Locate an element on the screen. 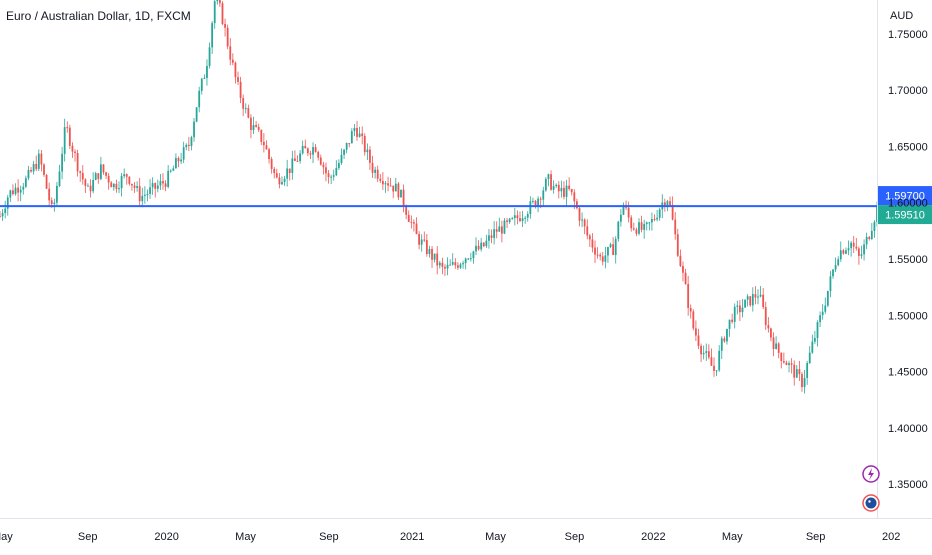  flag-icon is located at coordinates (871, 503).